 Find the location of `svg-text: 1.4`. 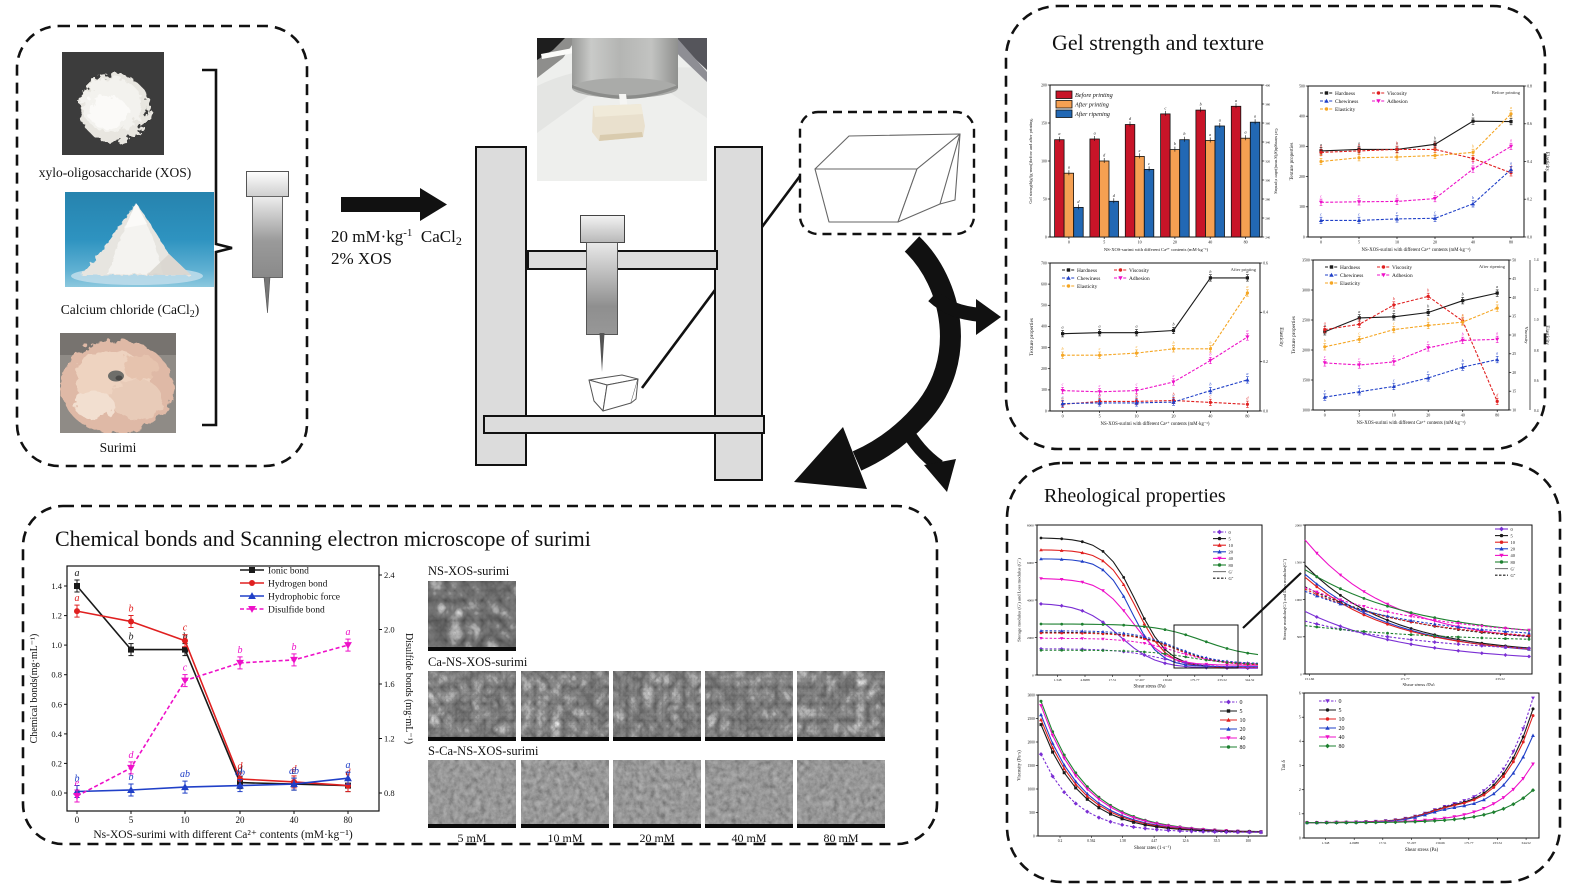

svg-text: 1.4 is located at coordinates (56, 586).